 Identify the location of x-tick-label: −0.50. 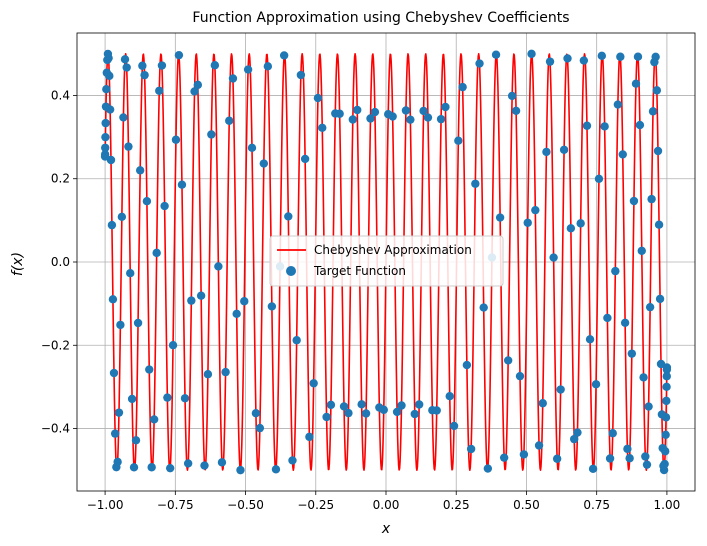
(245, 505).